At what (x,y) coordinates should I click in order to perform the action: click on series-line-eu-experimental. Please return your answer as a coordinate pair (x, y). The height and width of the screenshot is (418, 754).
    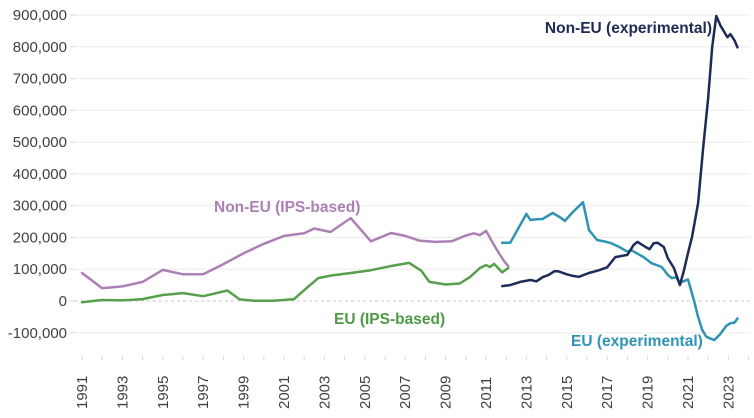
    Looking at the image, I should click on (619, 271).